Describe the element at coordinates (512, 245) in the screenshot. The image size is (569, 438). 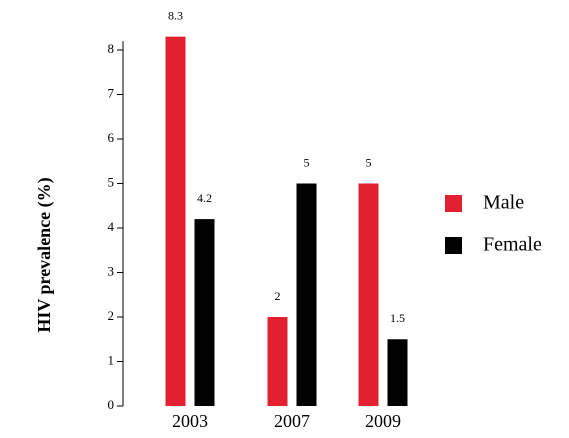
I see `legend-label: Female` at that location.